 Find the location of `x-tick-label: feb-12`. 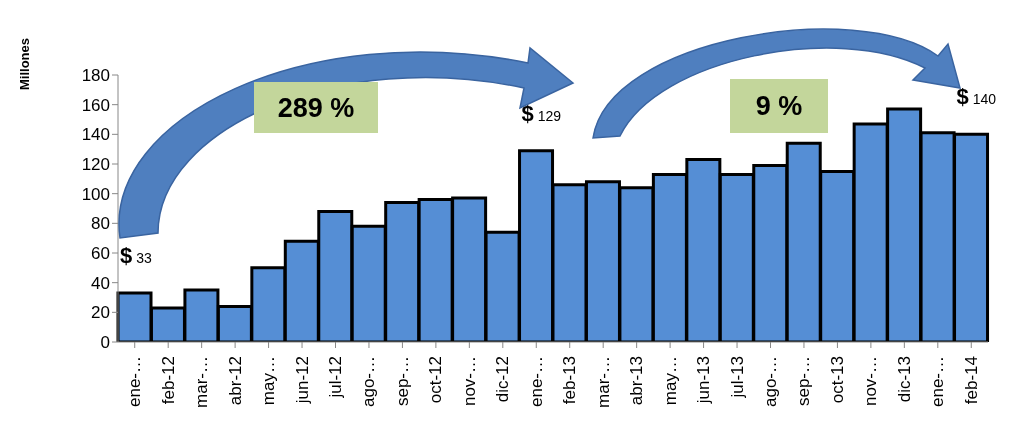

x-tick-label: feb-12 is located at coordinates (168, 380).